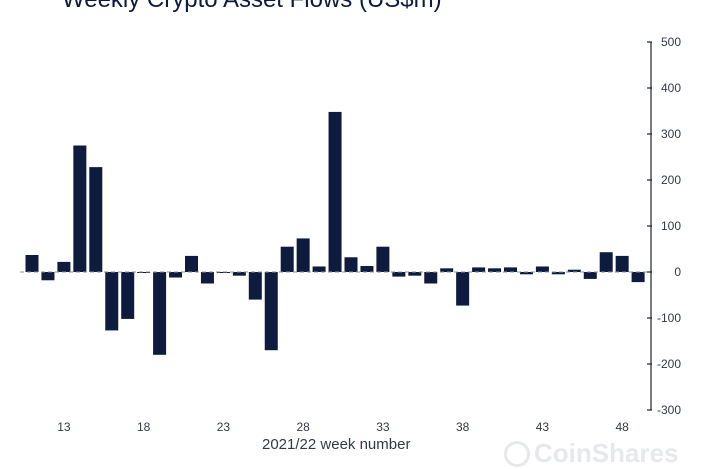 The height and width of the screenshot is (469, 710). Describe the element at coordinates (671, 134) in the screenshot. I see `y-tick-label: 300` at that location.